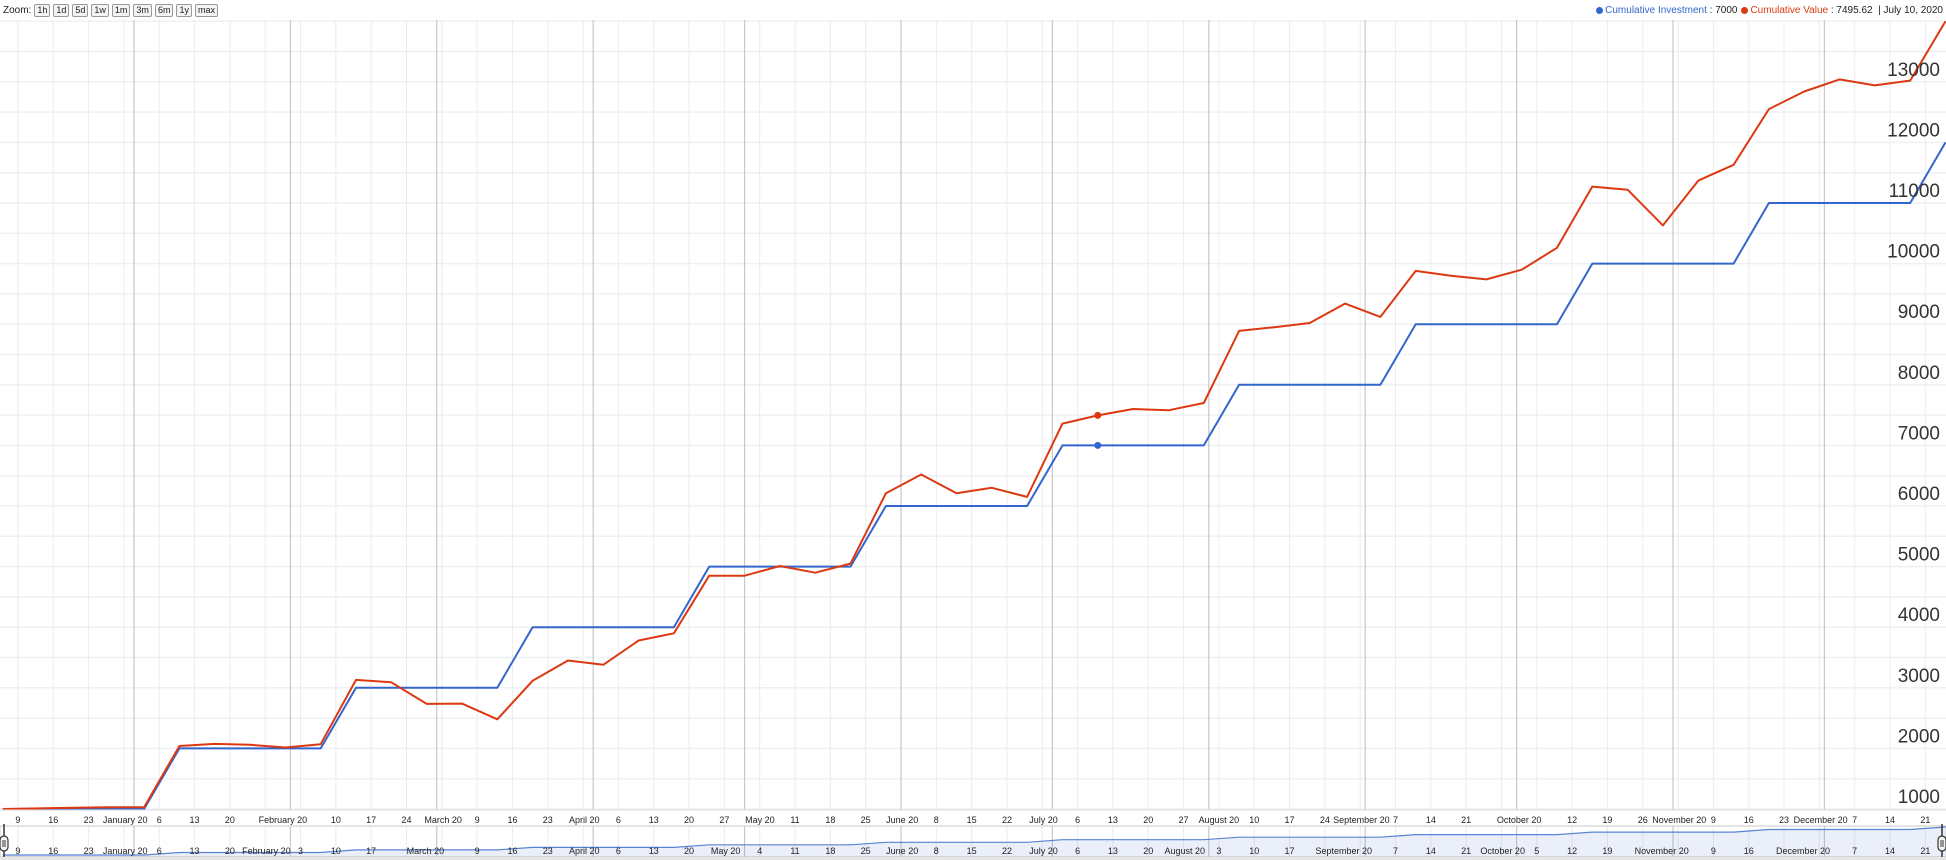 This screenshot has width=1946, height=860. What do you see at coordinates (336, 851) in the screenshot?
I see `navigator-tick-label: 10` at bounding box center [336, 851].